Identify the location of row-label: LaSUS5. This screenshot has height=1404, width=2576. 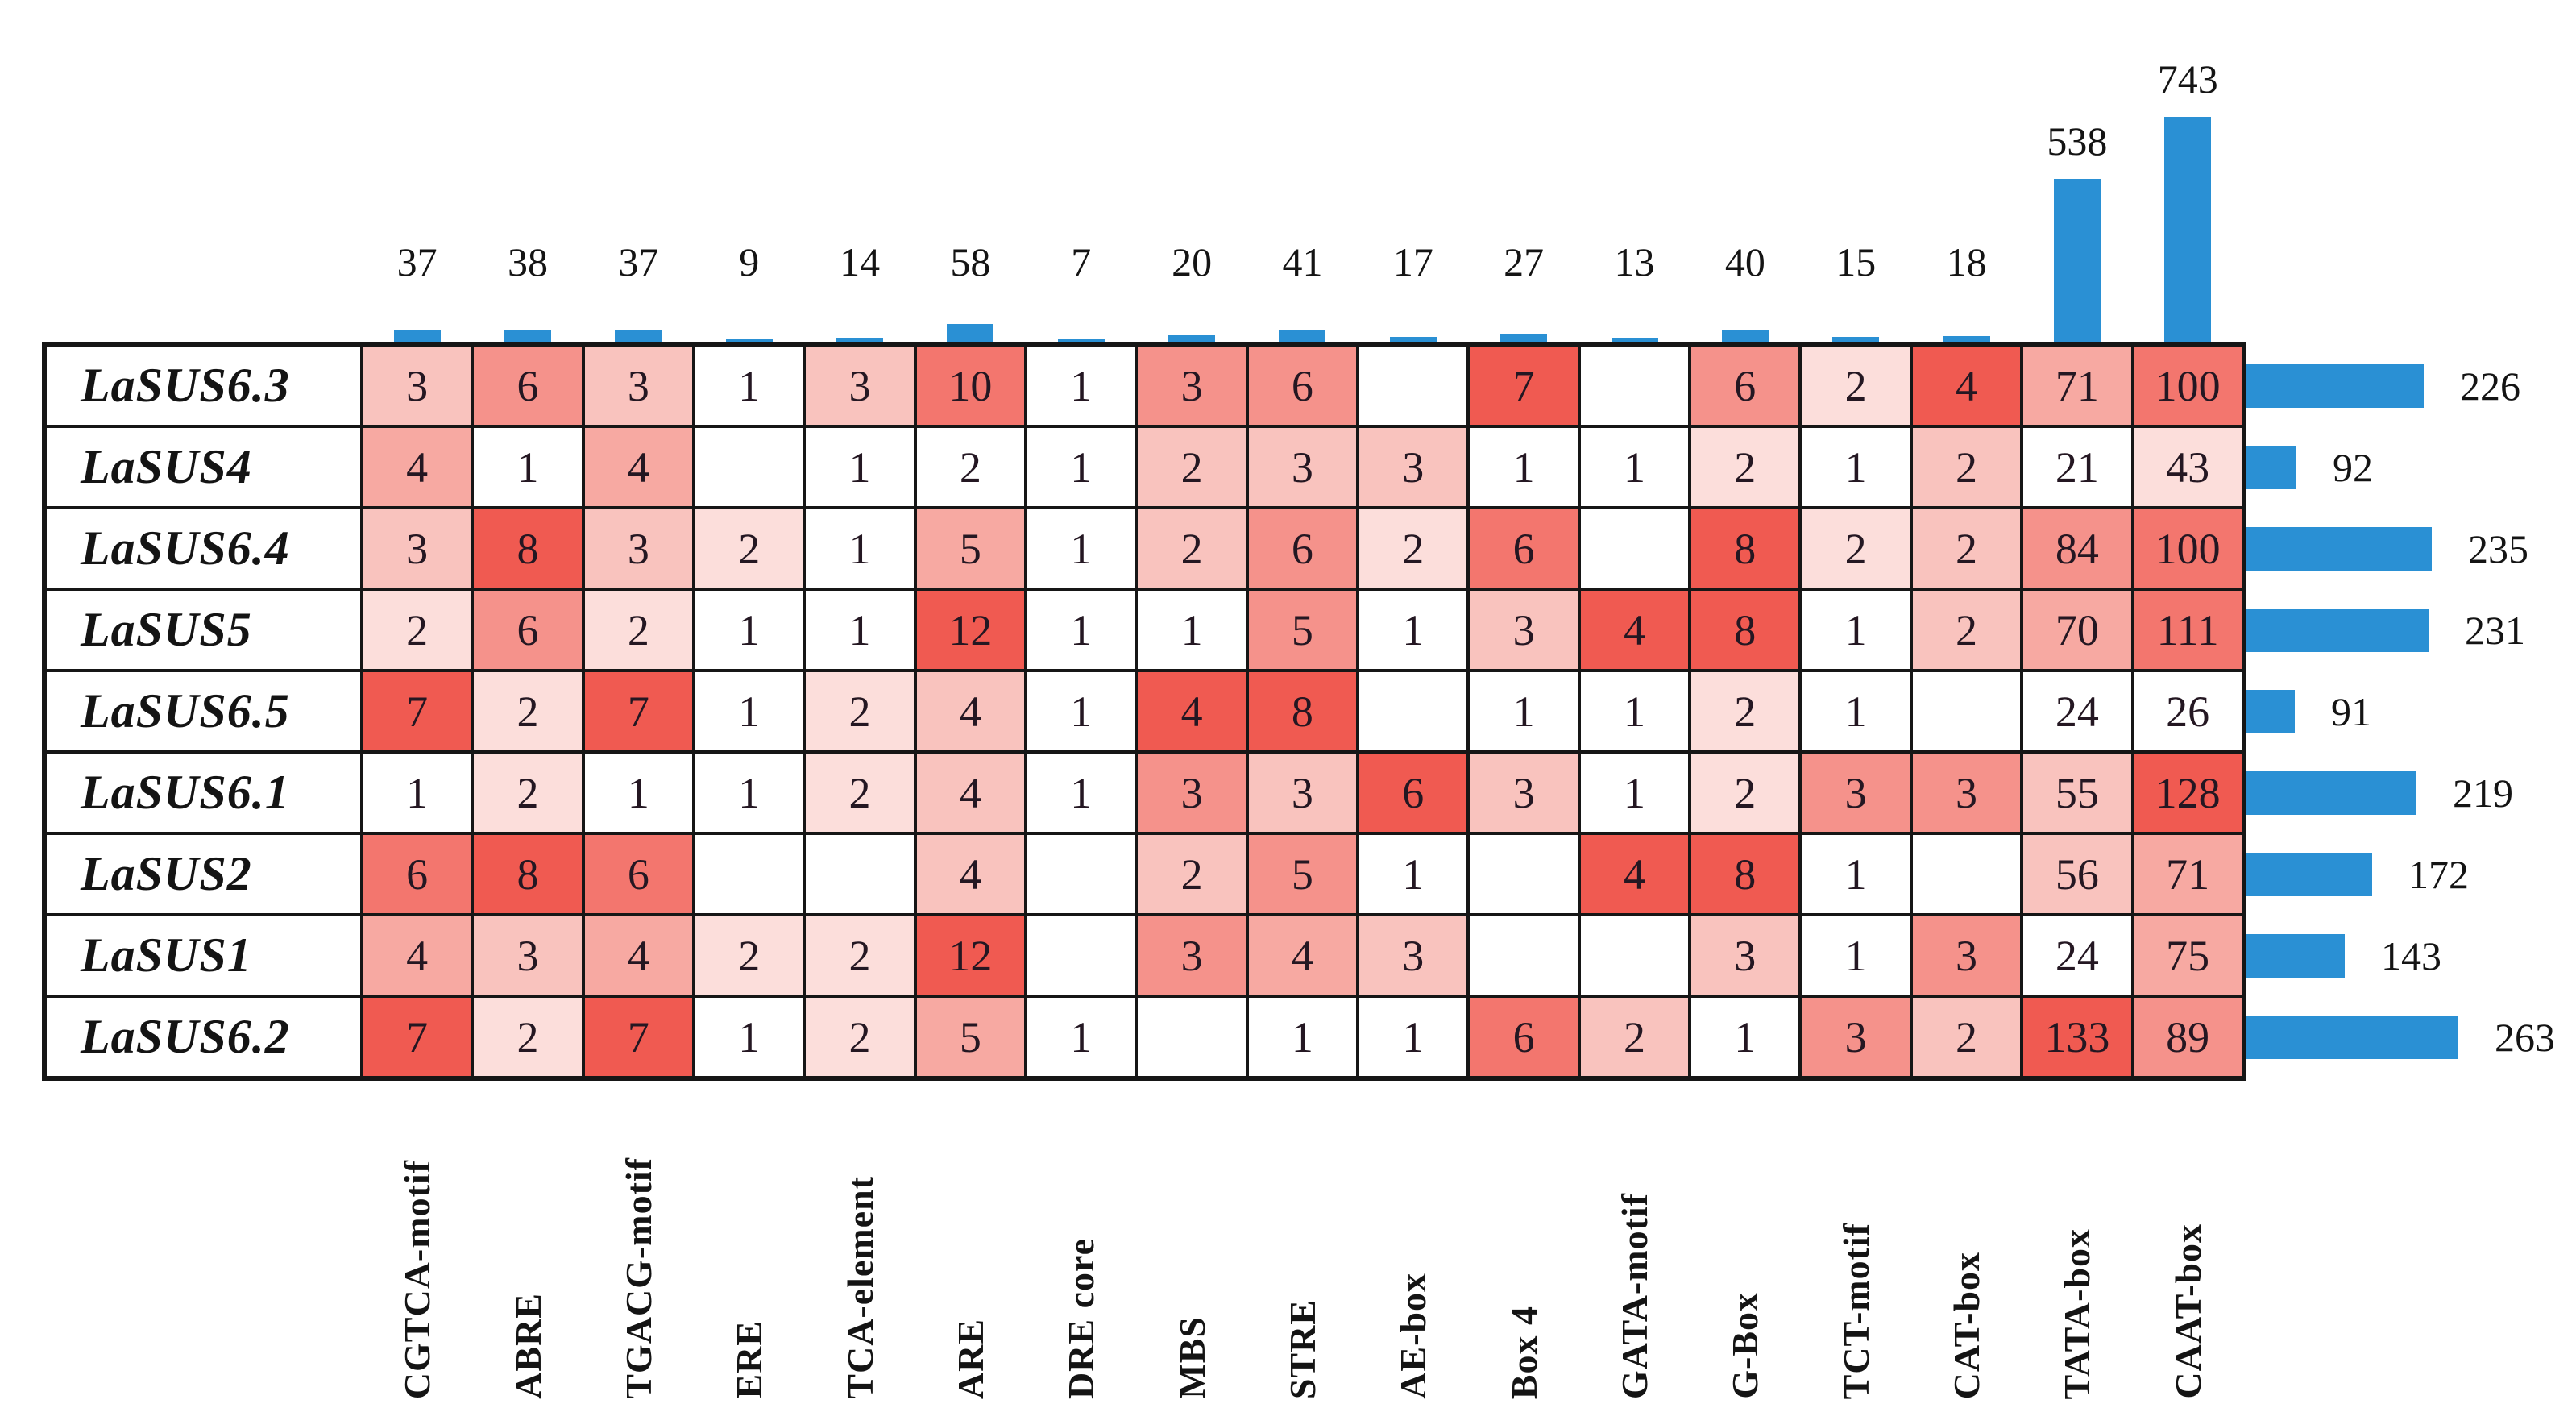
(203, 630).